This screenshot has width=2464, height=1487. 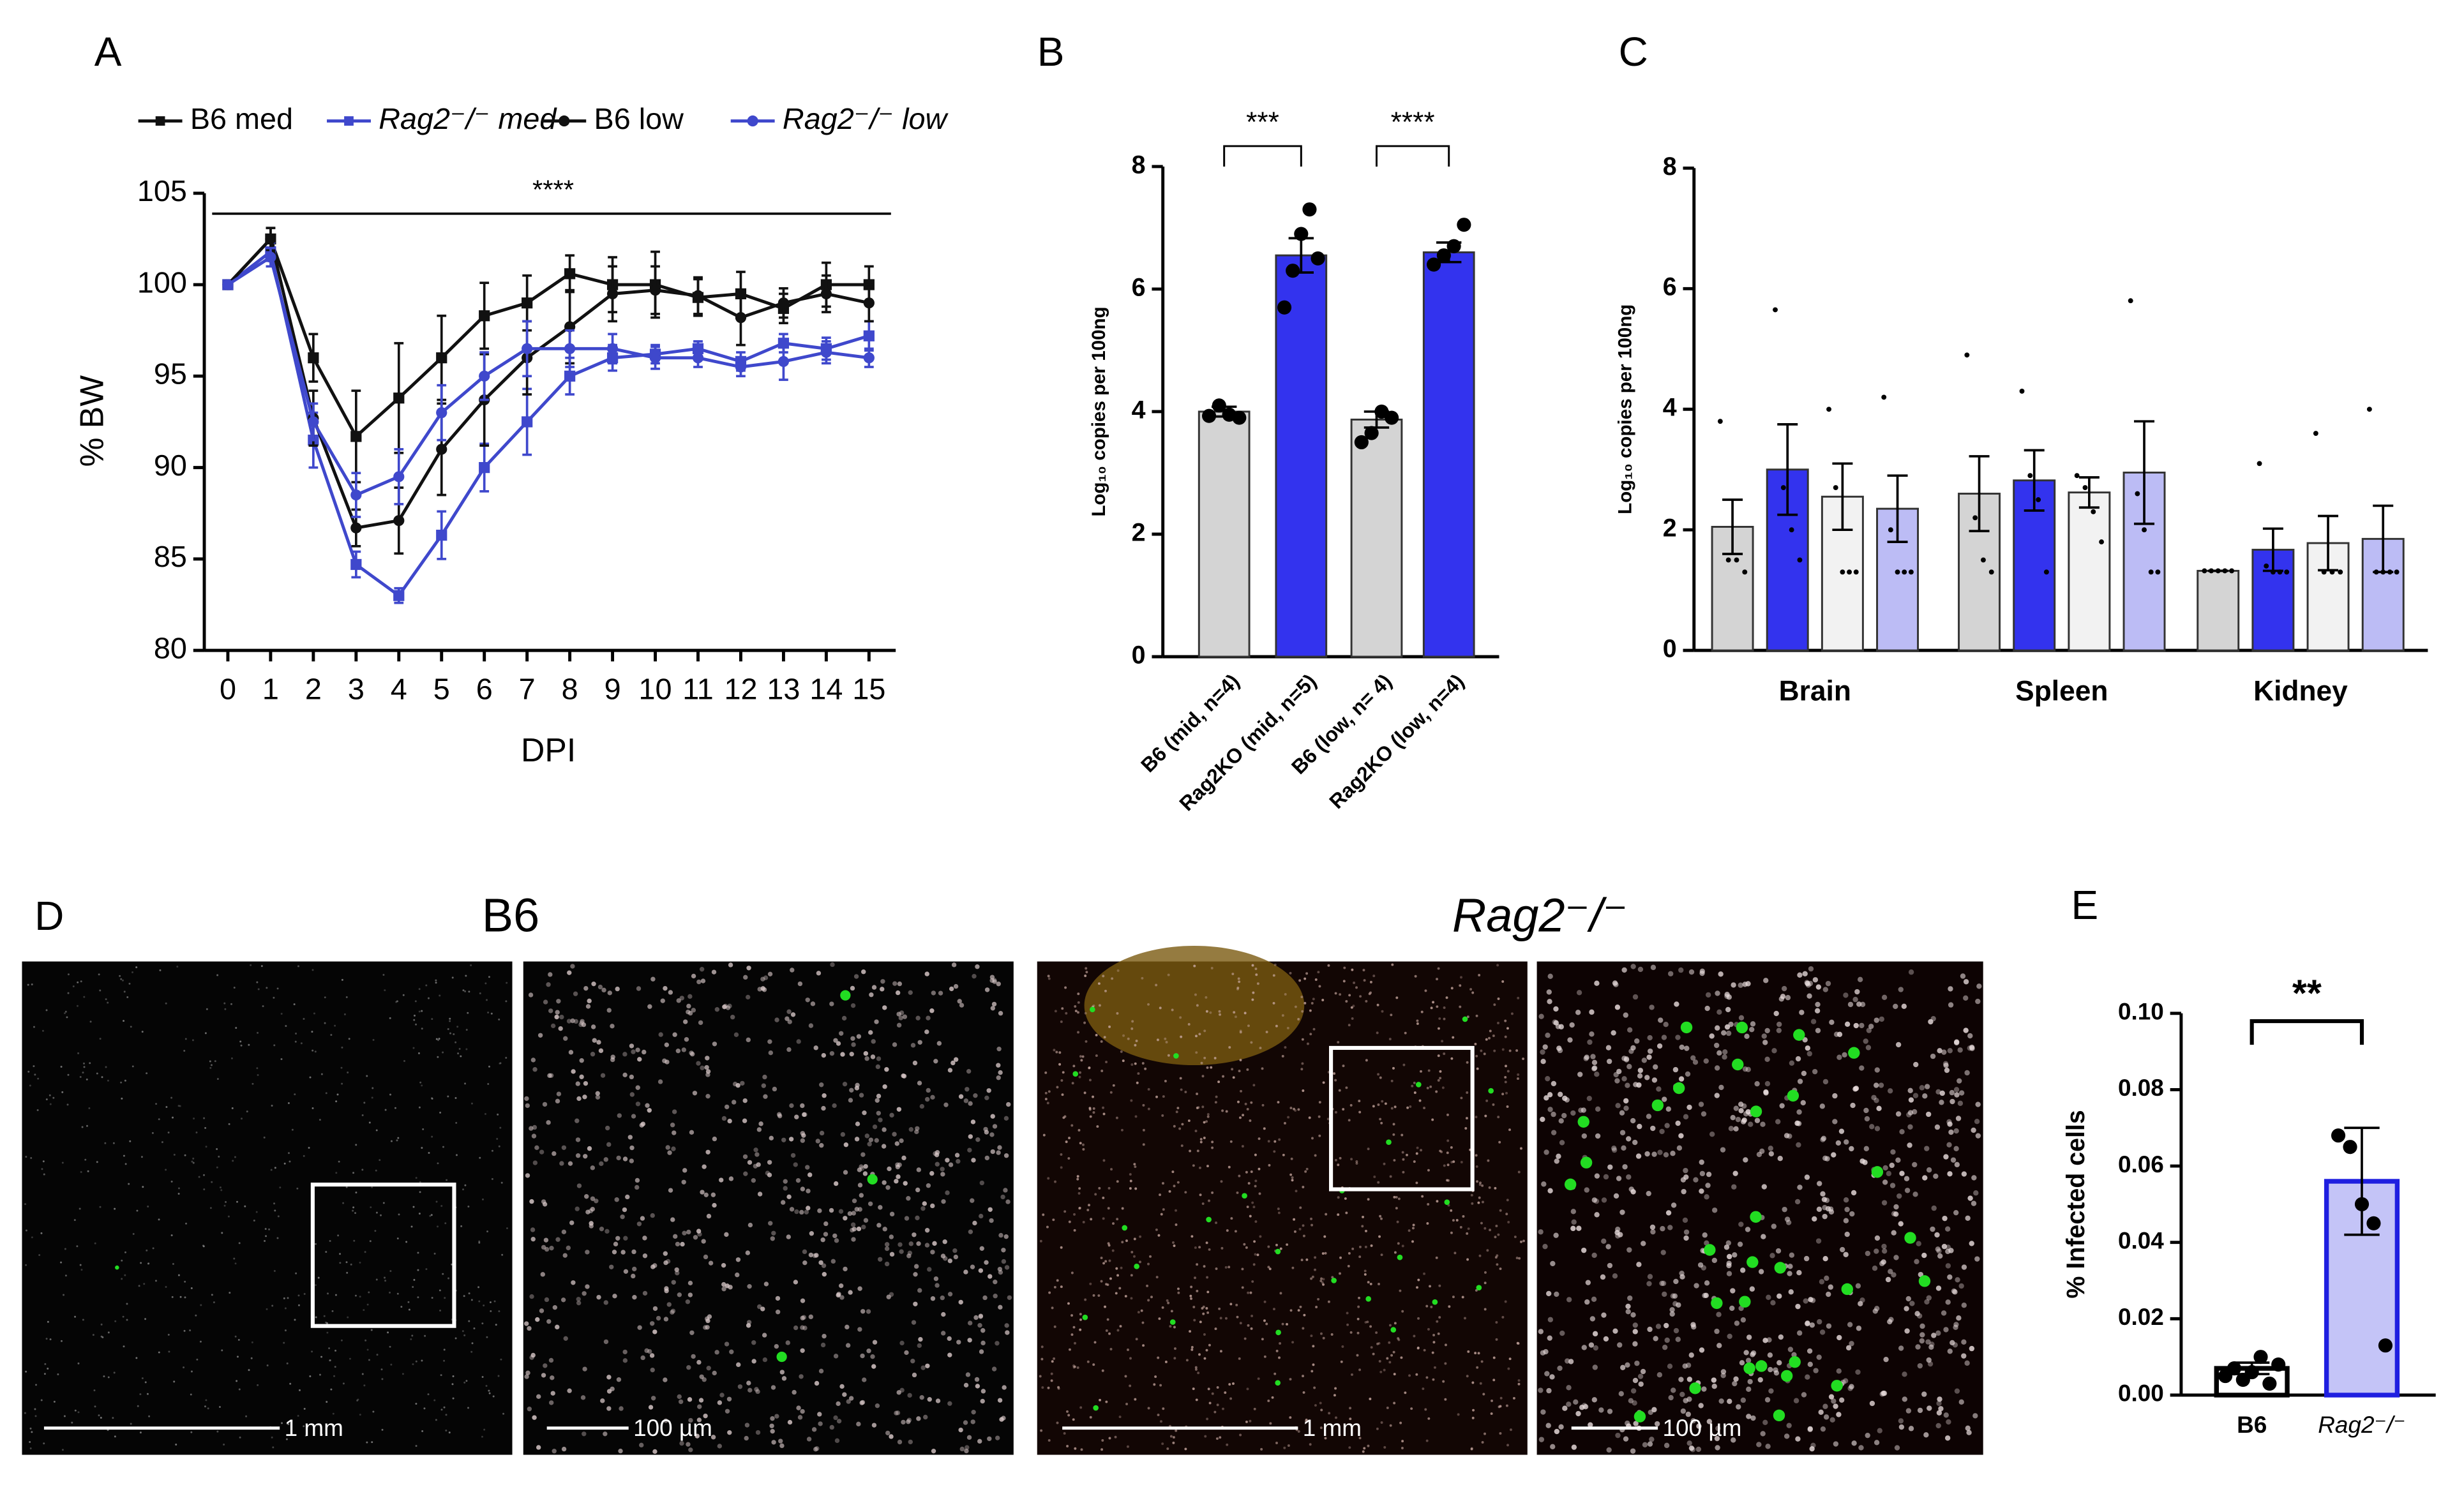 What do you see at coordinates (1815, 690) in the screenshot?
I see `x-tick-label: Brain` at bounding box center [1815, 690].